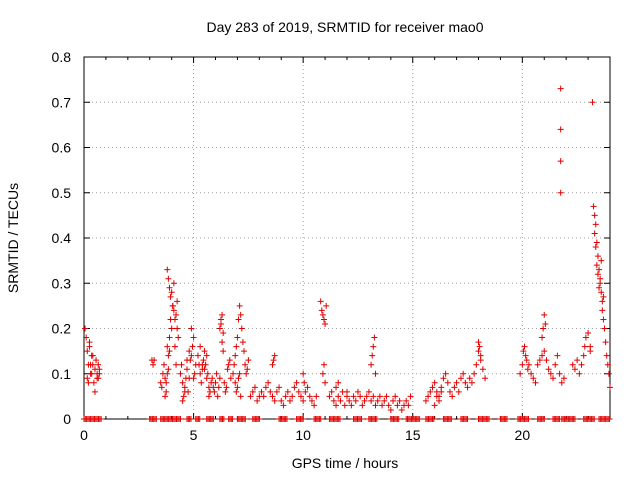 The image size is (640, 480). Describe the element at coordinates (303, 435) in the screenshot. I see `x-tick-label: 10` at that location.